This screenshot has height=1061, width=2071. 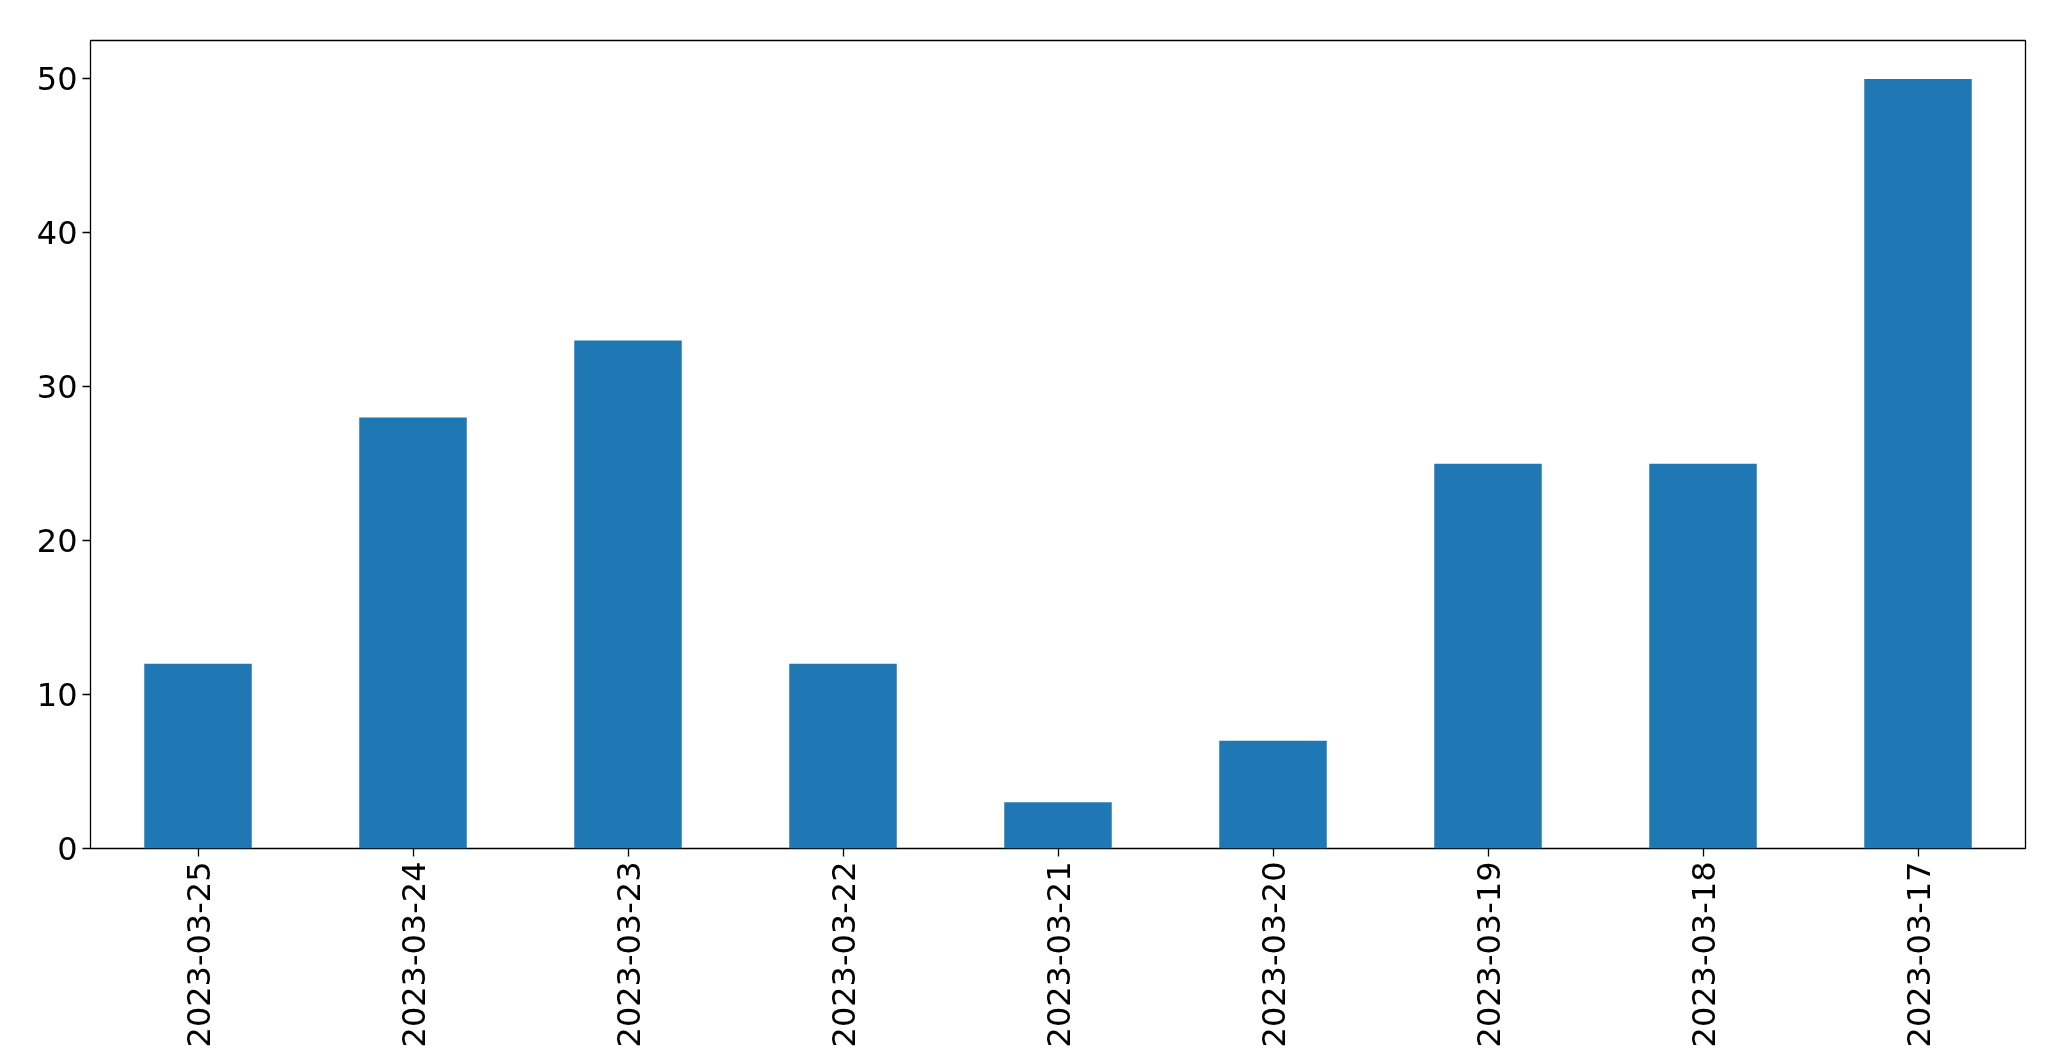 What do you see at coordinates (57, 387) in the screenshot?
I see `y-tick-label: 30` at bounding box center [57, 387].